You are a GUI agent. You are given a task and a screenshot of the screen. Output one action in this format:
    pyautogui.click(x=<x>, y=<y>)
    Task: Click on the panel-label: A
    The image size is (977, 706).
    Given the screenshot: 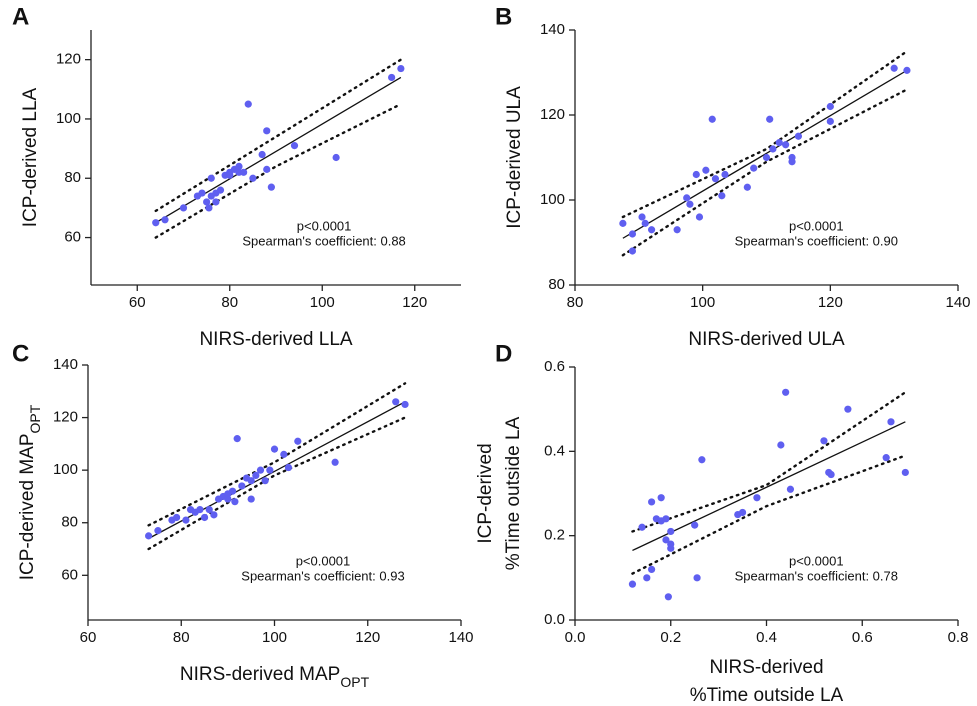 What is the action you would take?
    pyautogui.click(x=20, y=16)
    